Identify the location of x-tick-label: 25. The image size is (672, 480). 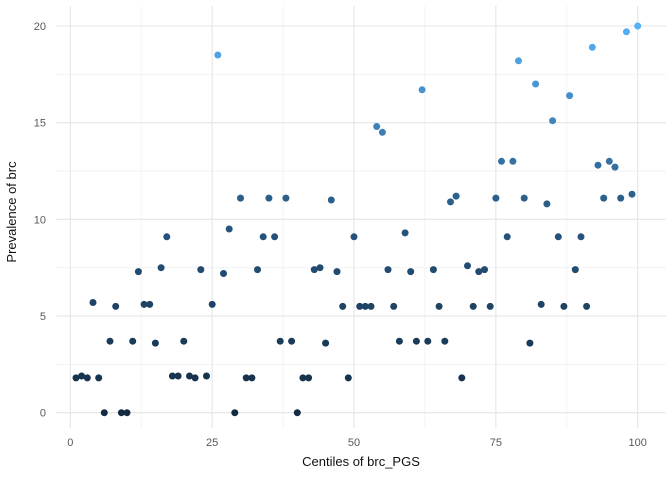
(212, 443).